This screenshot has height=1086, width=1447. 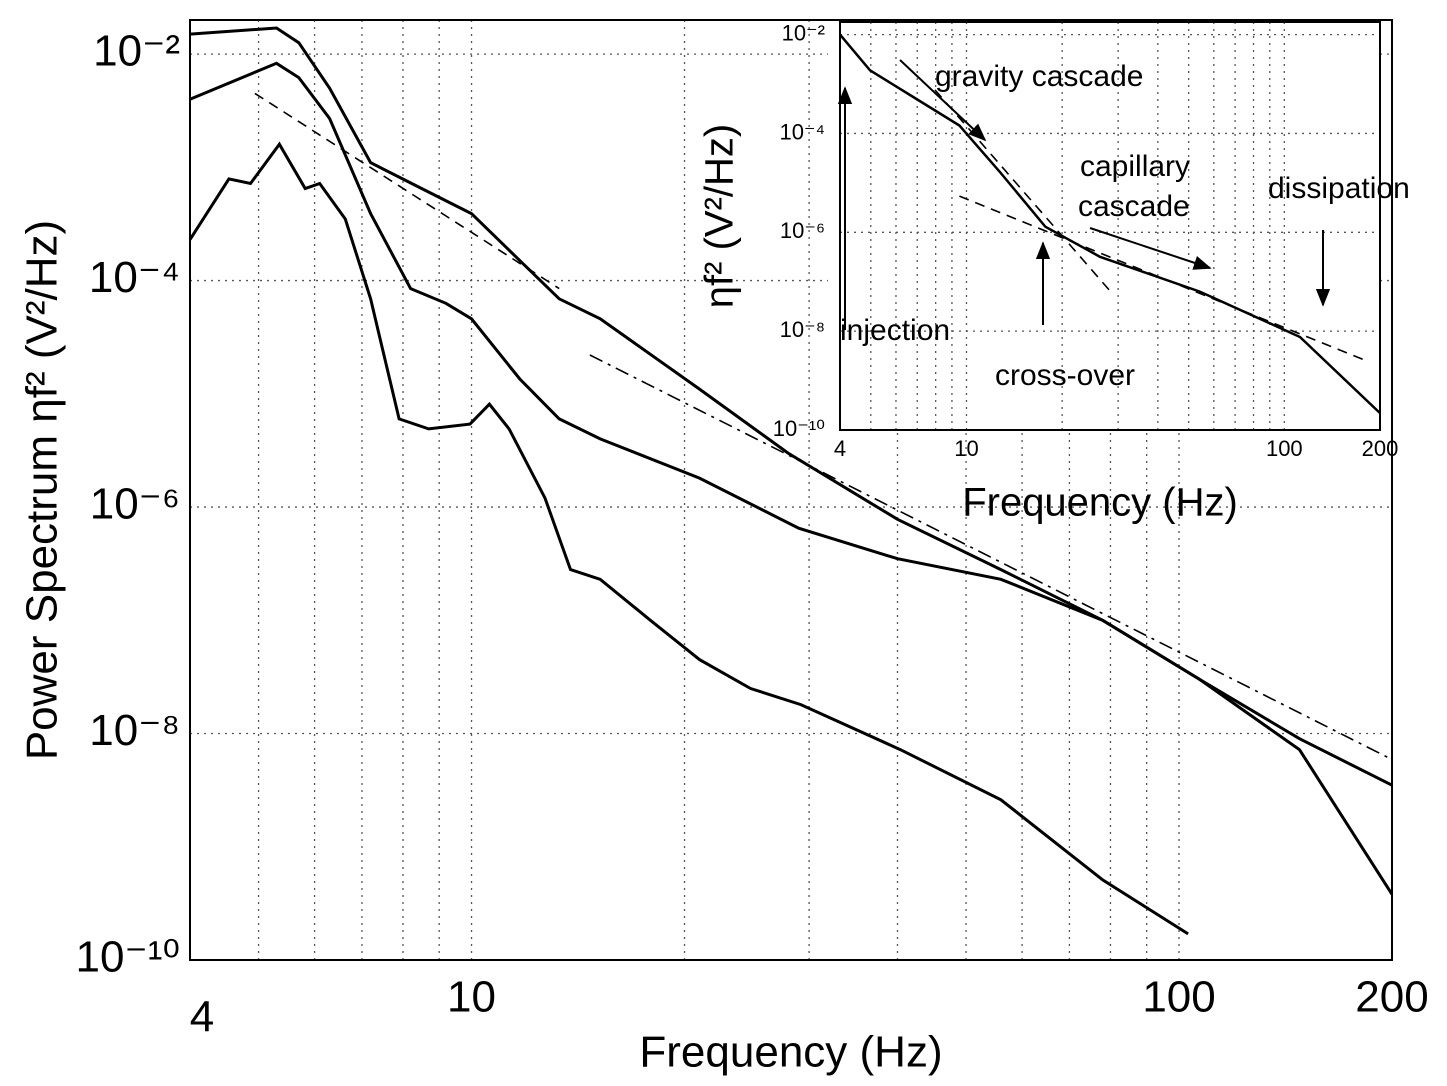 I want to click on plot-frame, so click(x=1110, y=226).